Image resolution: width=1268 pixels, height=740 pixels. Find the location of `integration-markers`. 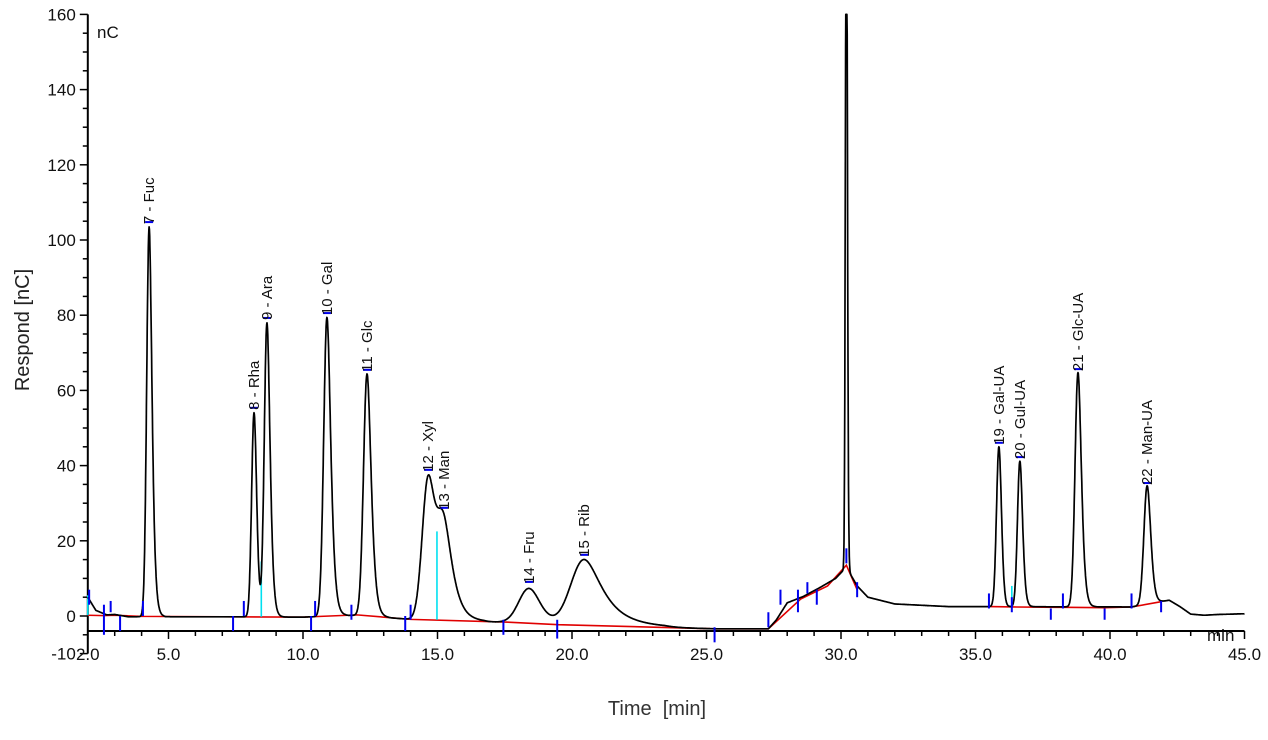

integration-markers is located at coordinates (625, 595).